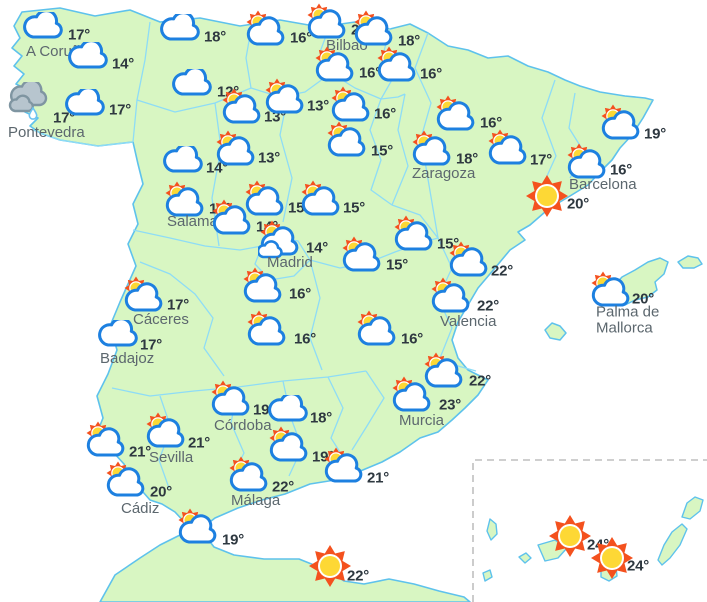  I want to click on city-label: Málaga, so click(256, 501).